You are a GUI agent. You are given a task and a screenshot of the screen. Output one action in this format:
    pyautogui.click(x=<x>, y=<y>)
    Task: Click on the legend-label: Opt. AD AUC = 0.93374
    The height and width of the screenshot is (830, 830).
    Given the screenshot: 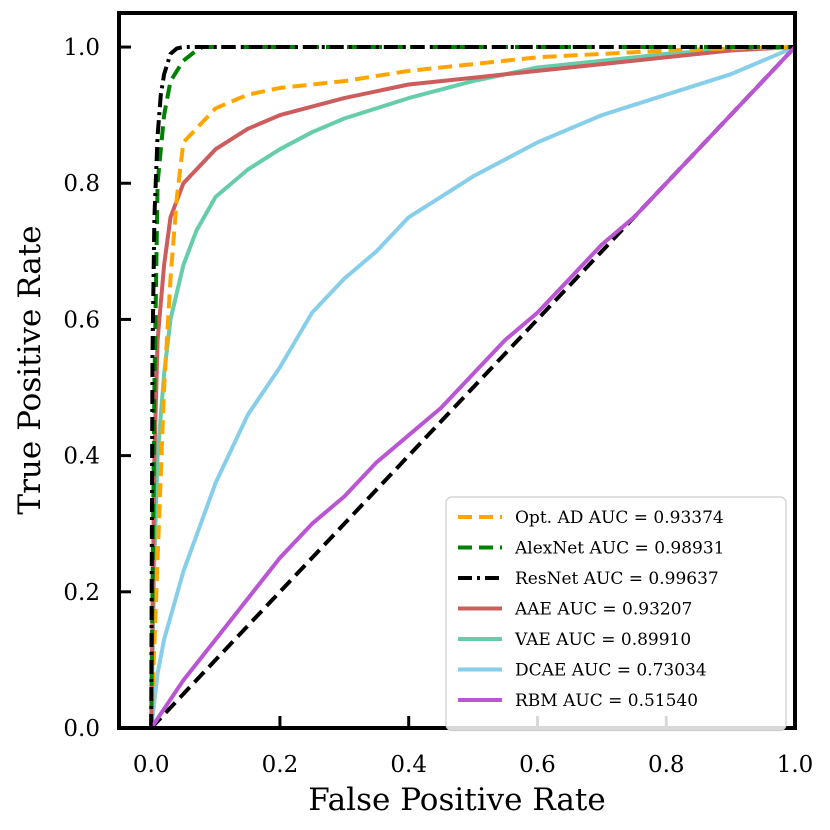 What is the action you would take?
    pyautogui.click(x=619, y=518)
    